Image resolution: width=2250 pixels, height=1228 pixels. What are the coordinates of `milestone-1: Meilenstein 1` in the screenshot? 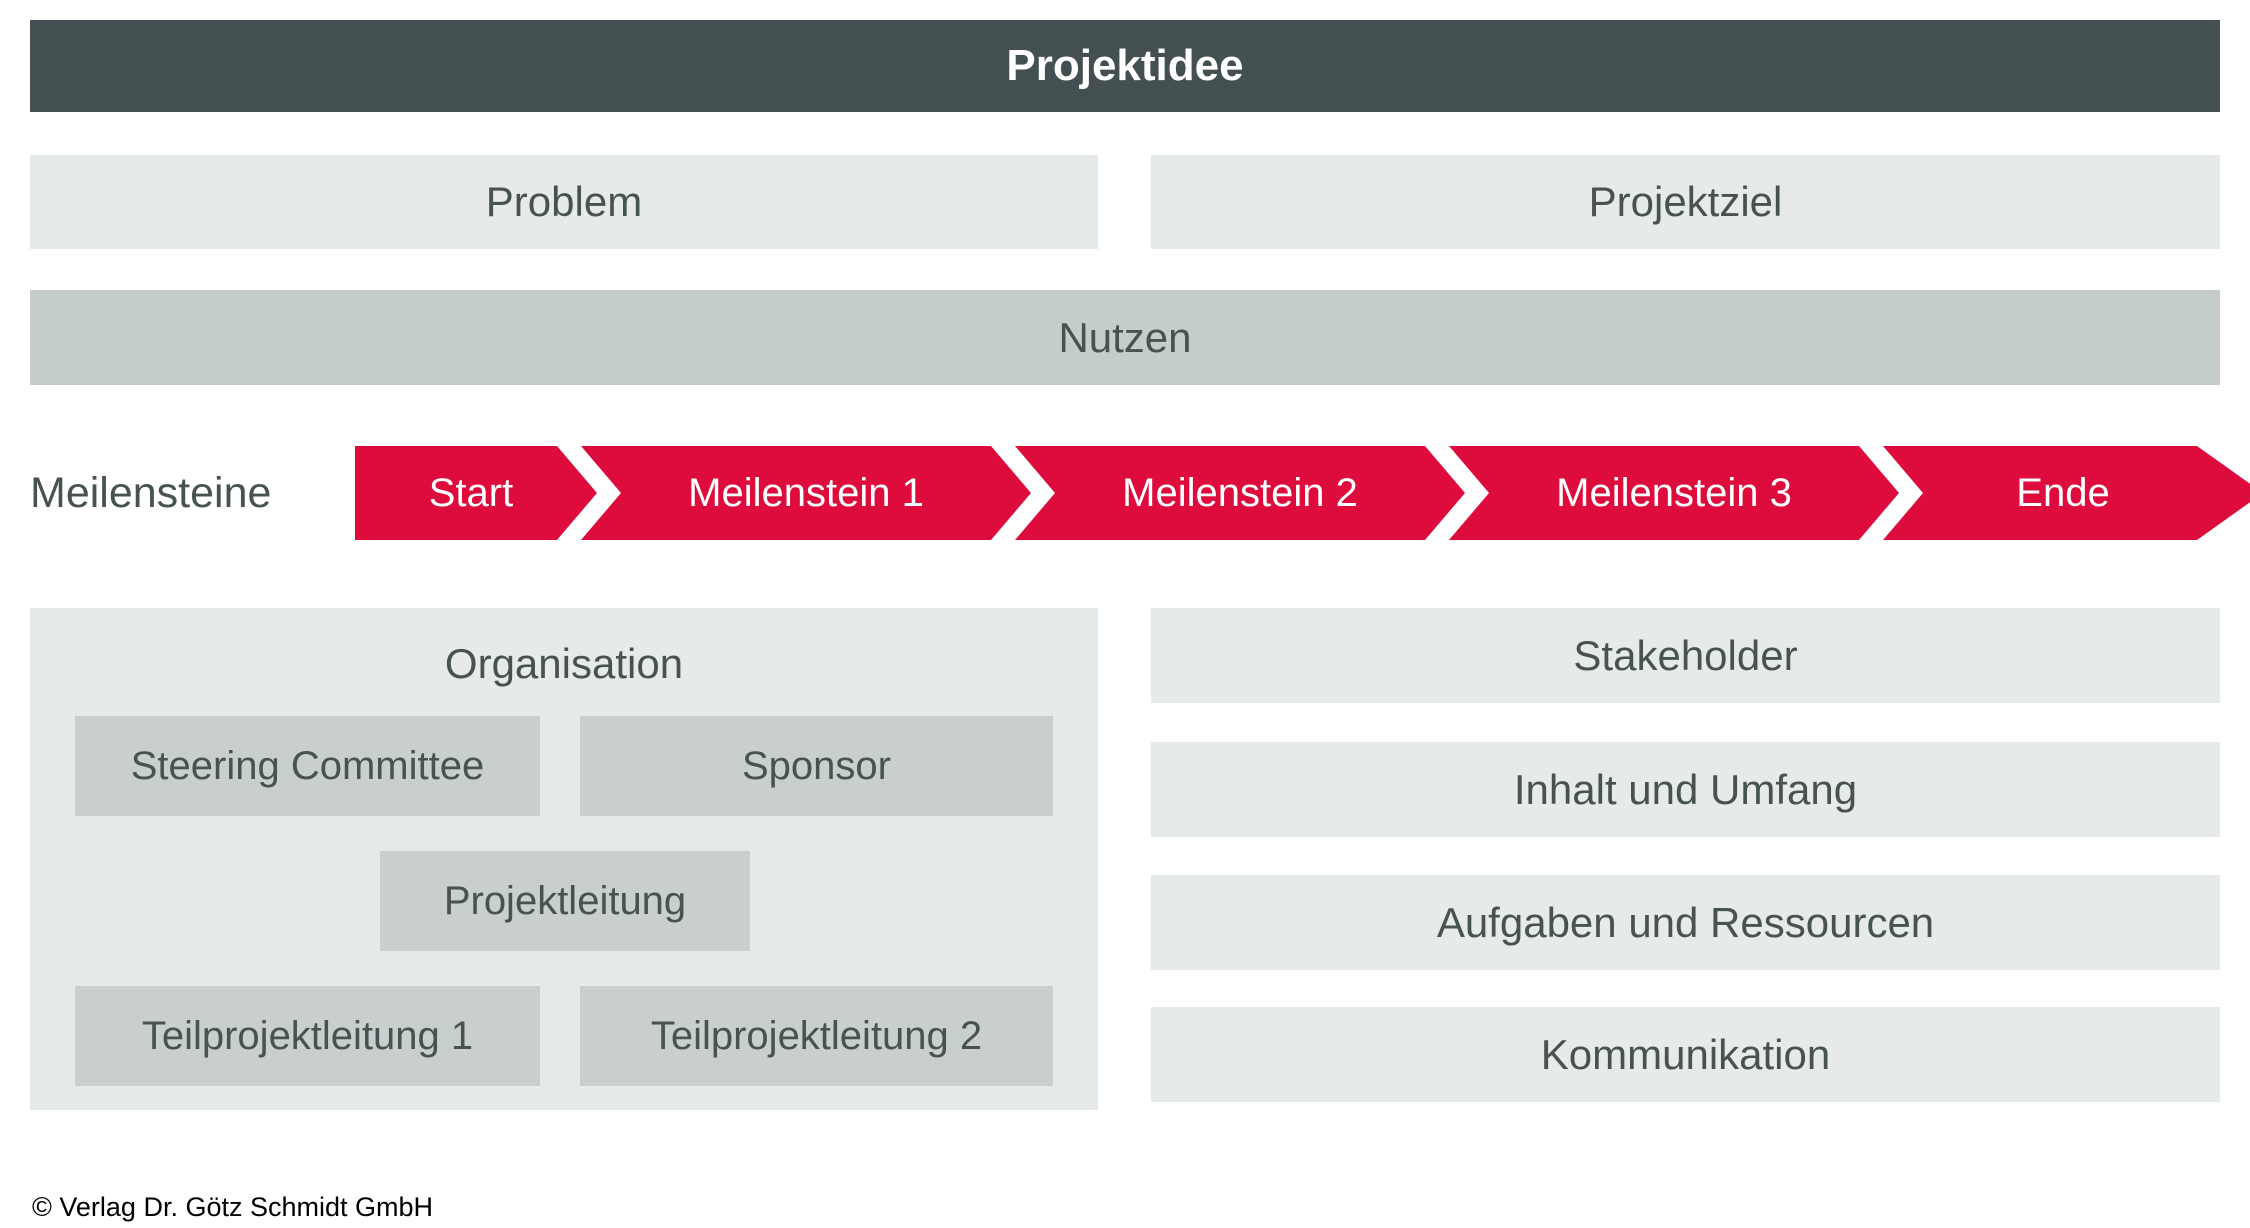 It's located at (806, 493).